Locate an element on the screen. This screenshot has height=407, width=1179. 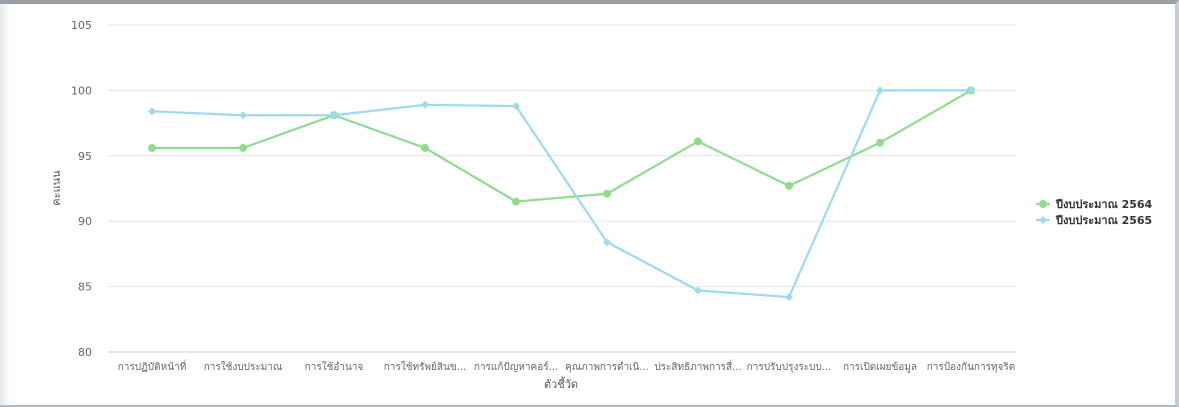
legend-item-2: ปีงบประมาณ 2565 is located at coordinates (1094, 220).